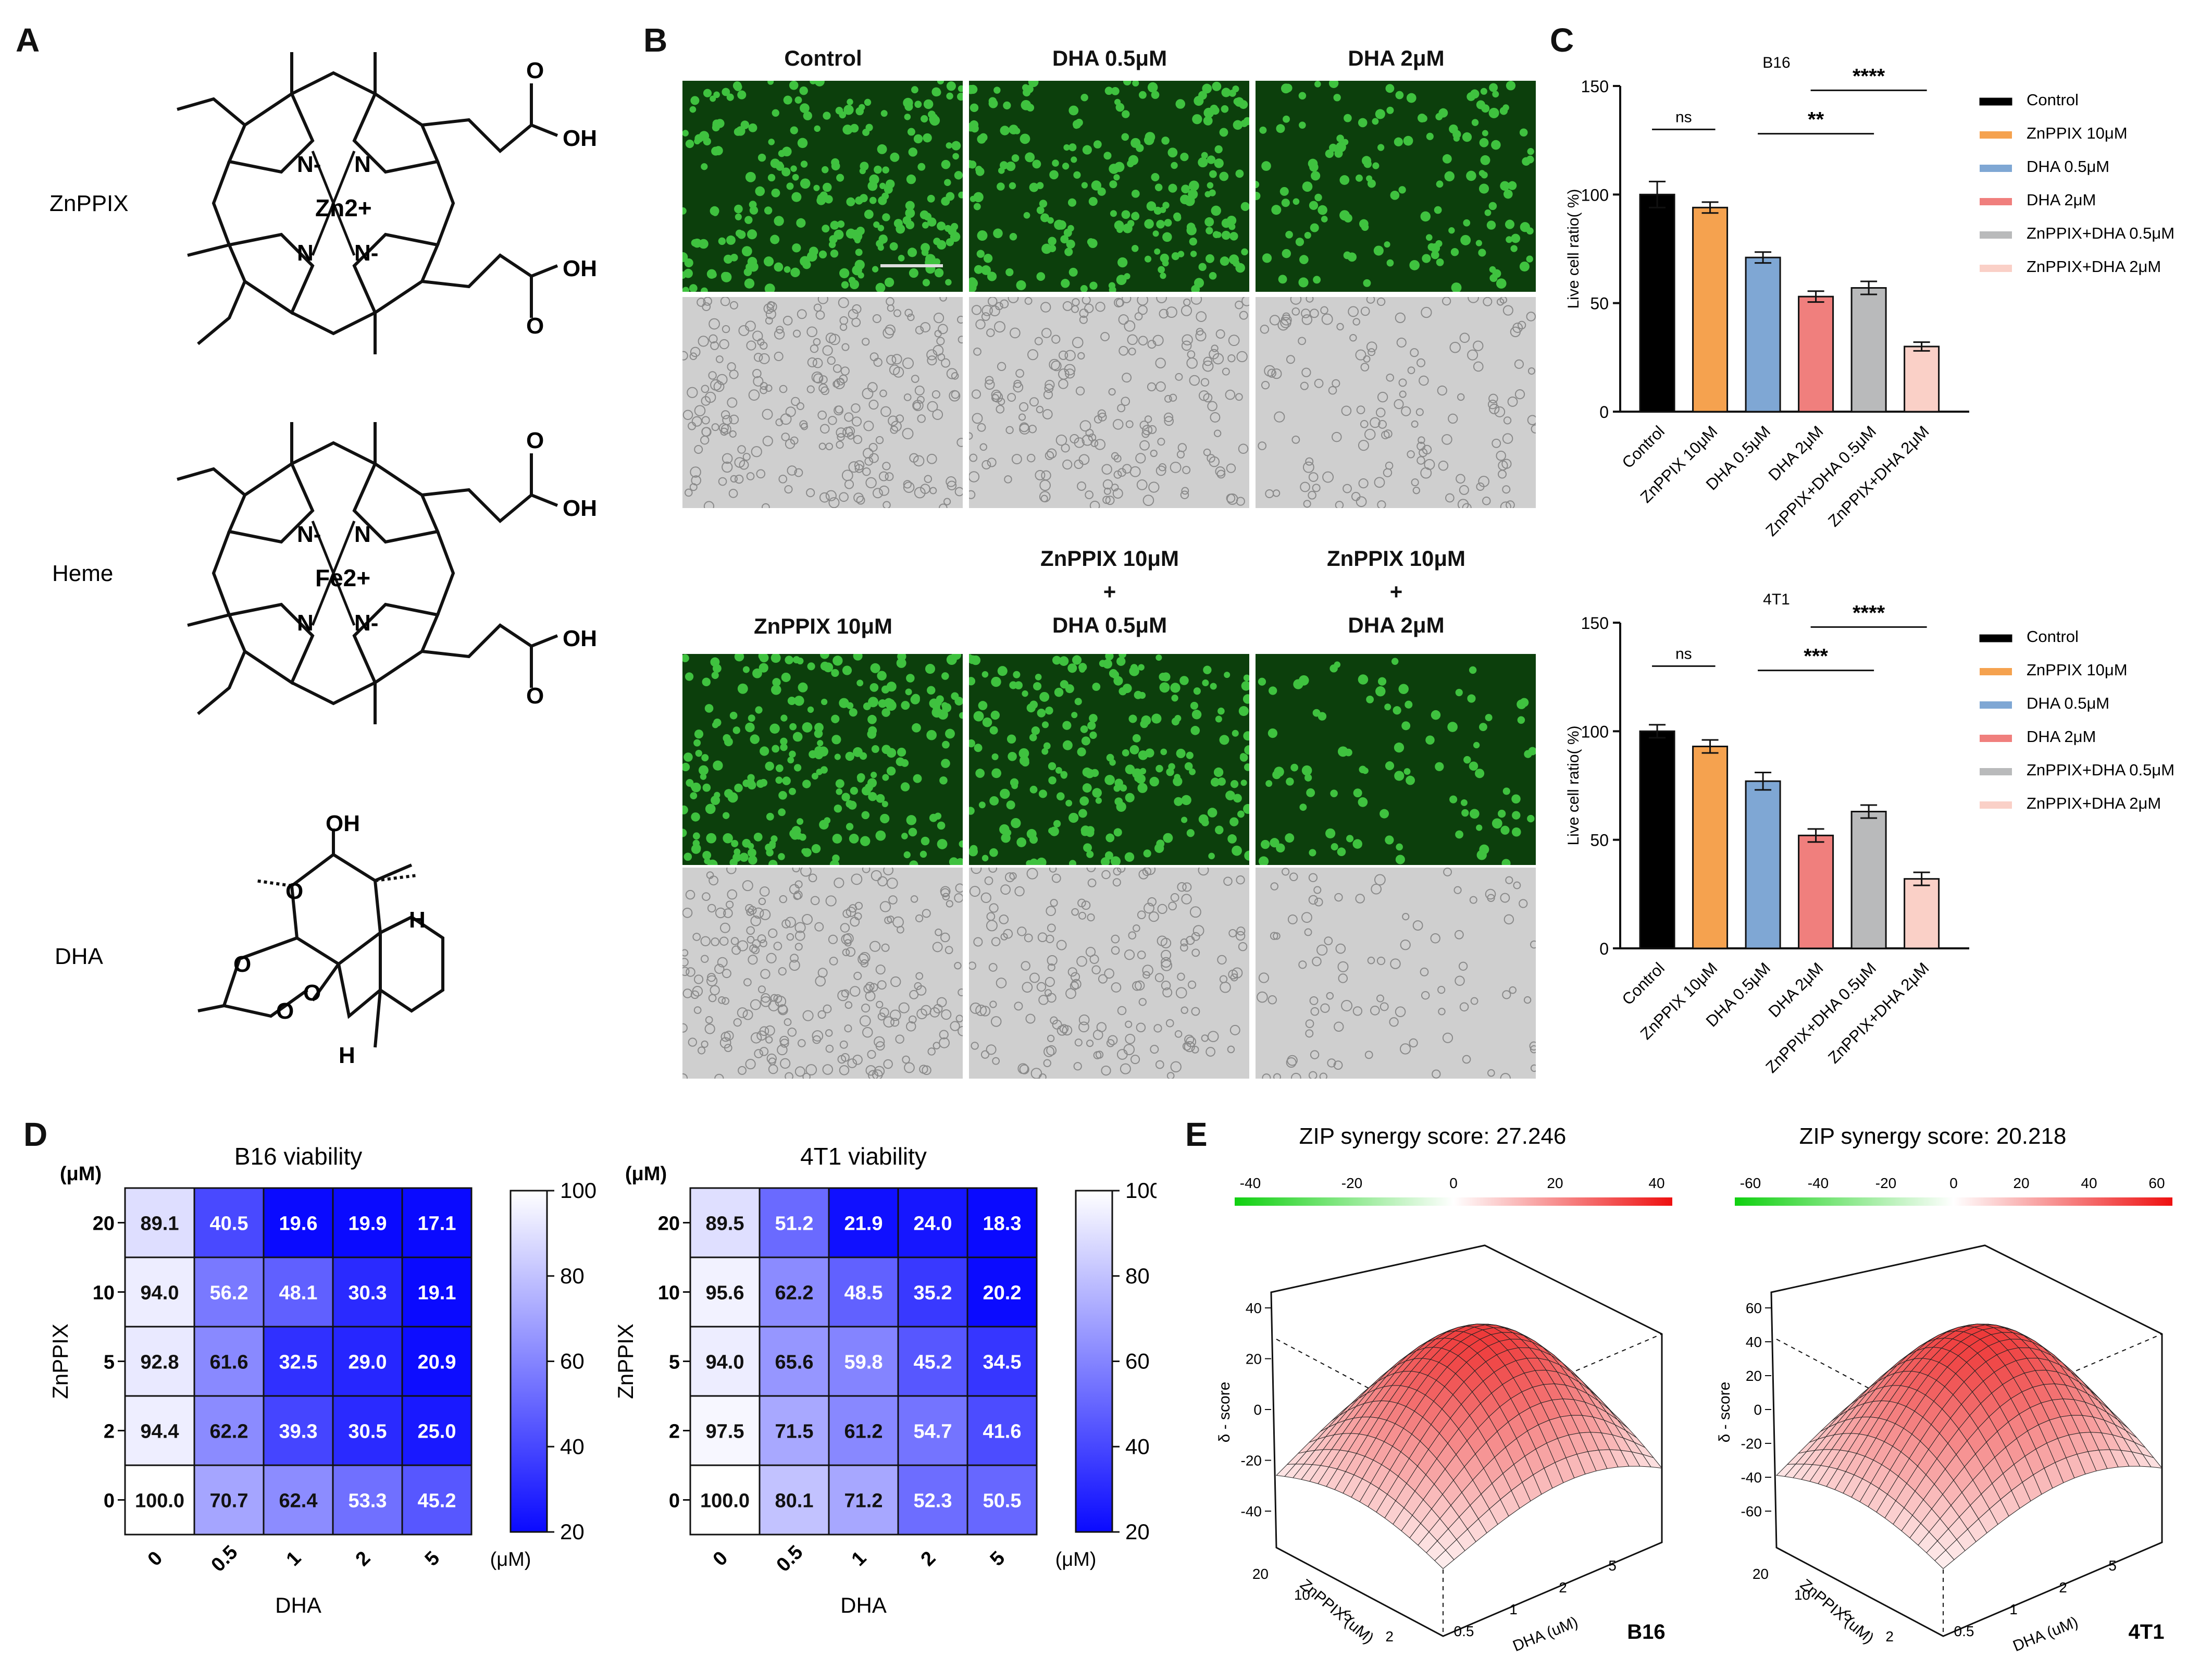  Describe the element at coordinates (933, 1224) in the screenshot. I see `cell-value: 24.0` at that location.